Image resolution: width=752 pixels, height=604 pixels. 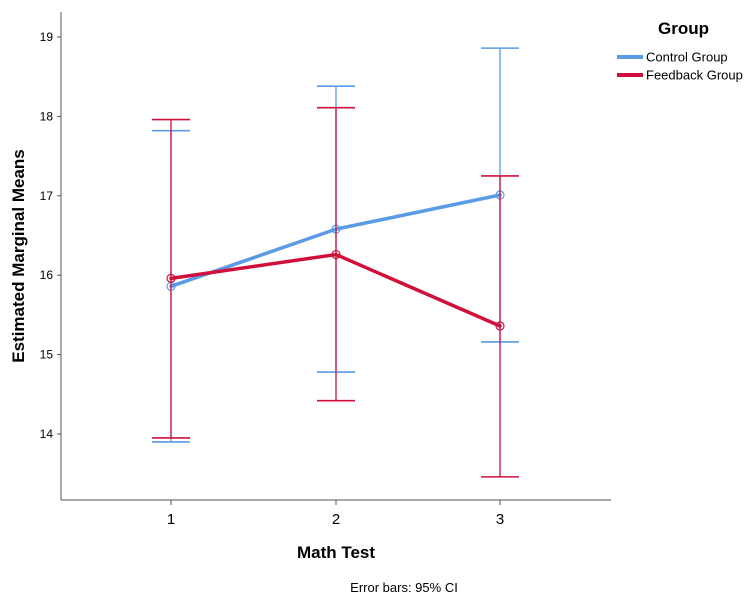 I want to click on legend-item: Control Group, so click(x=672, y=57).